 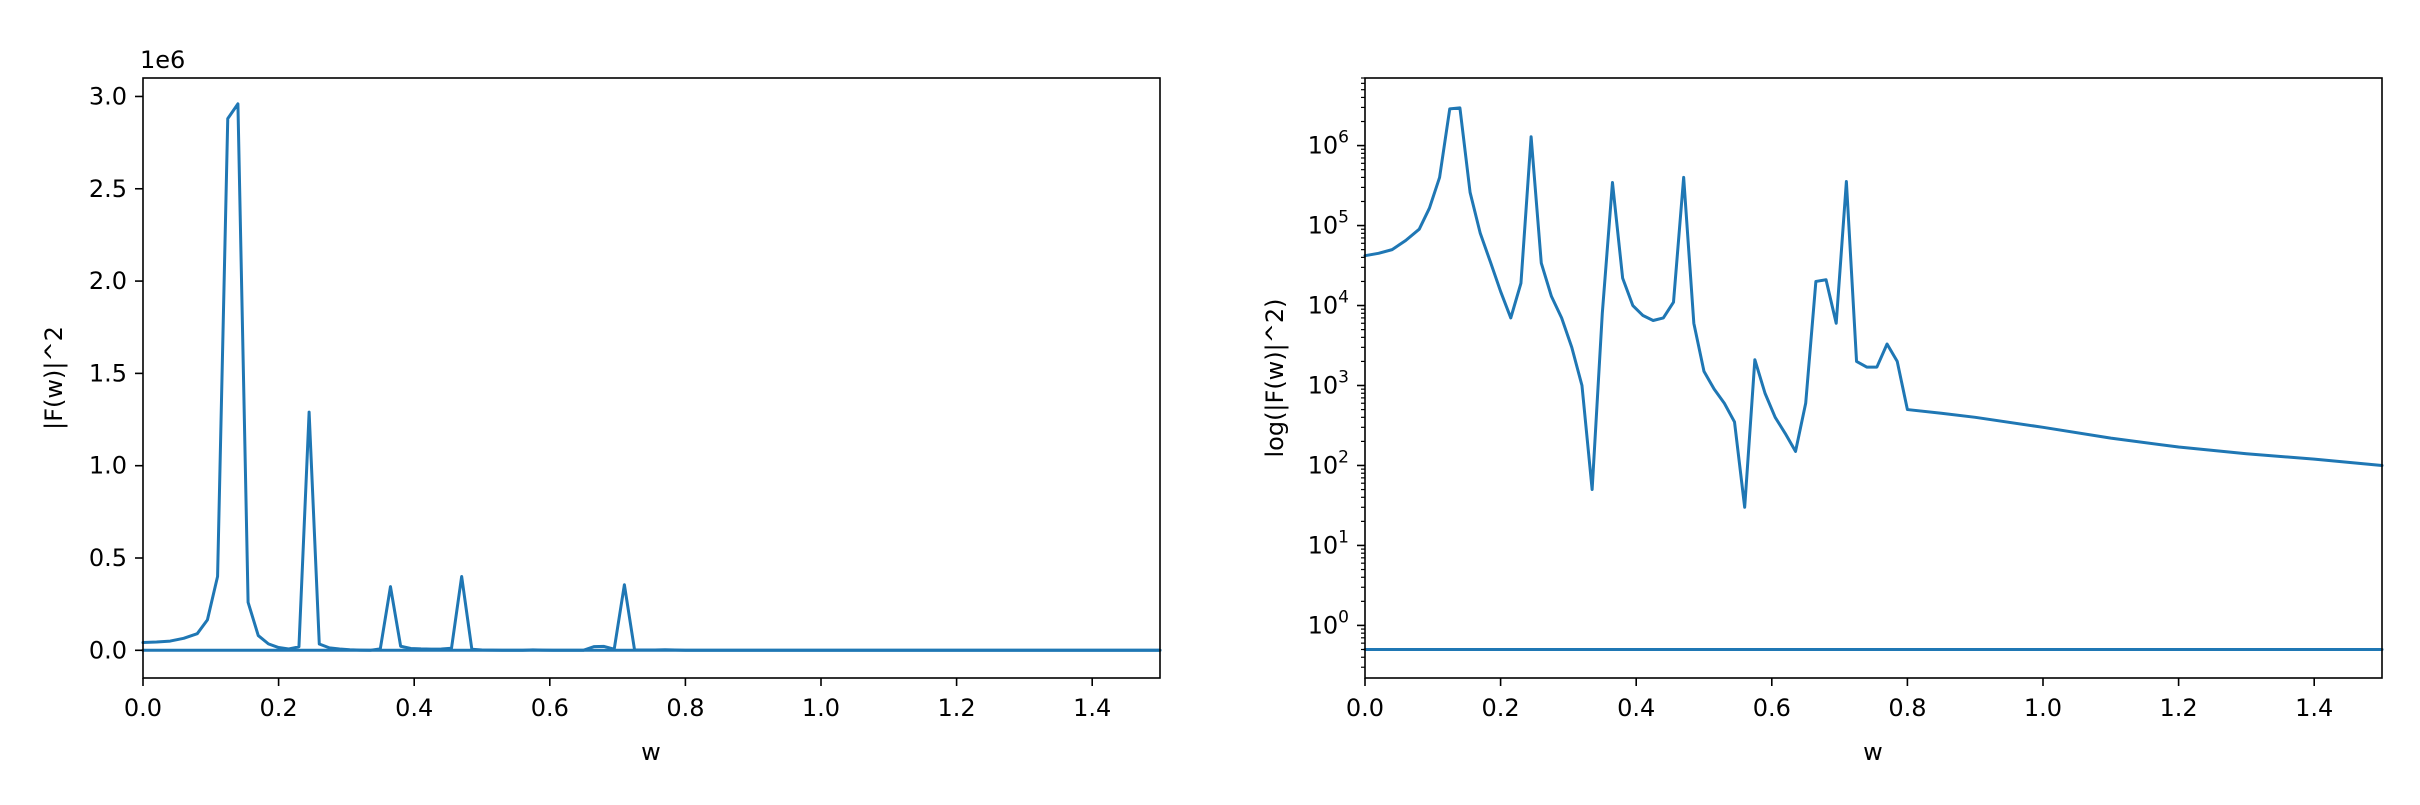 I want to click on right-x-ticks: 0.0 0.2 0.4 0.6 0.8 1.0 1.2 1.4, so click(x=1839, y=700).